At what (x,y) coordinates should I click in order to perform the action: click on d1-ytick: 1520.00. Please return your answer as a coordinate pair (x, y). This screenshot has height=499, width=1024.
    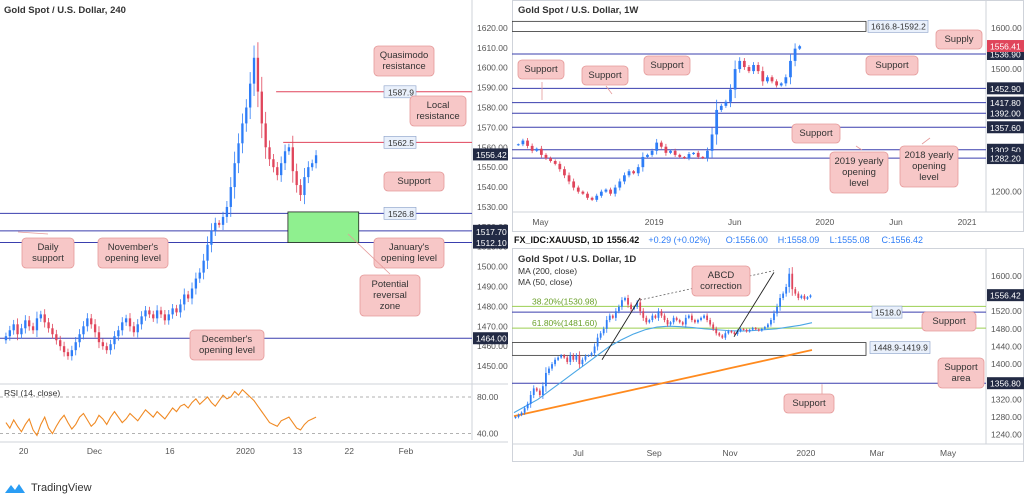
    Looking at the image, I should click on (1006, 311).